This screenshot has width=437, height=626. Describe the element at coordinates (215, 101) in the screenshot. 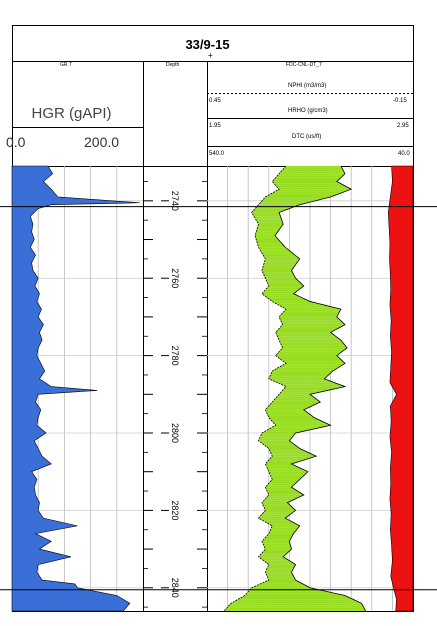

I see `nphi-scale-min: 0.45` at that location.